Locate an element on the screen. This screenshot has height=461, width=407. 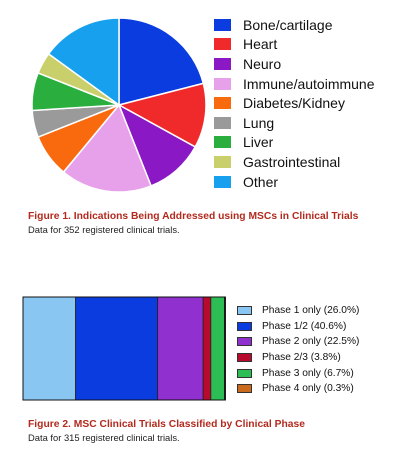
legend-label: Gastrointestinal is located at coordinates (292, 161).